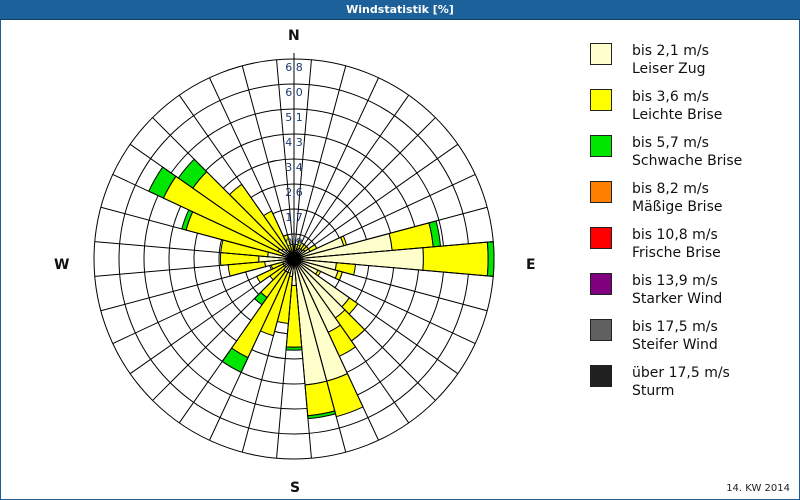 The height and width of the screenshot is (500, 800). I want to click on legend-label: Mäßige Brise, so click(677, 207).